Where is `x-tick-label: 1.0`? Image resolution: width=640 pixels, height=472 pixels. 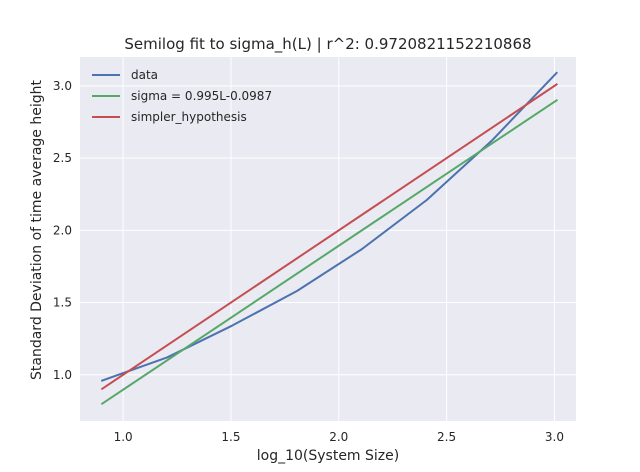
x-tick-label: 1.0 is located at coordinates (123, 437).